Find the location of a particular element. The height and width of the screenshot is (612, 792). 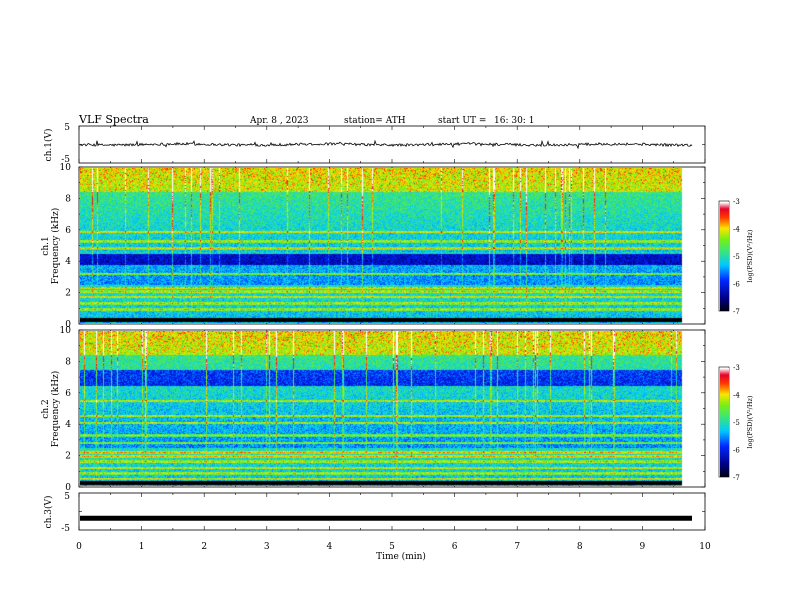

station-label: station= ATH is located at coordinates (375, 121).